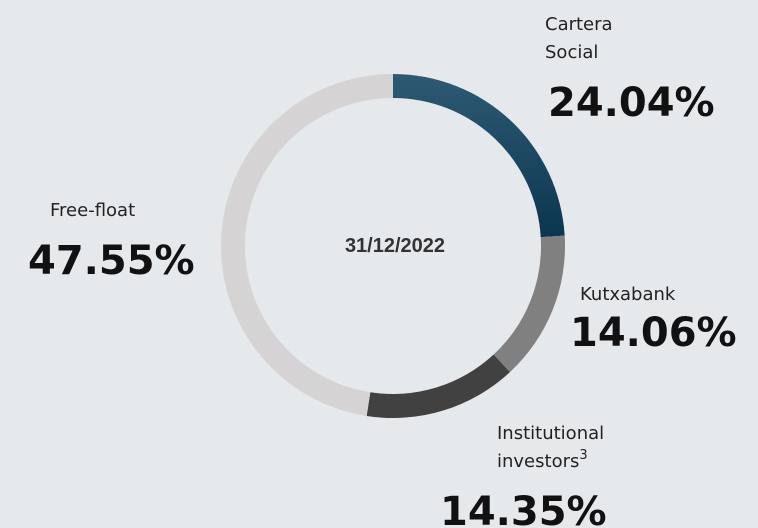 Image resolution: width=758 pixels, height=528 pixels. What do you see at coordinates (653, 333) in the screenshot?
I see `value-label: 14.06%` at bounding box center [653, 333].